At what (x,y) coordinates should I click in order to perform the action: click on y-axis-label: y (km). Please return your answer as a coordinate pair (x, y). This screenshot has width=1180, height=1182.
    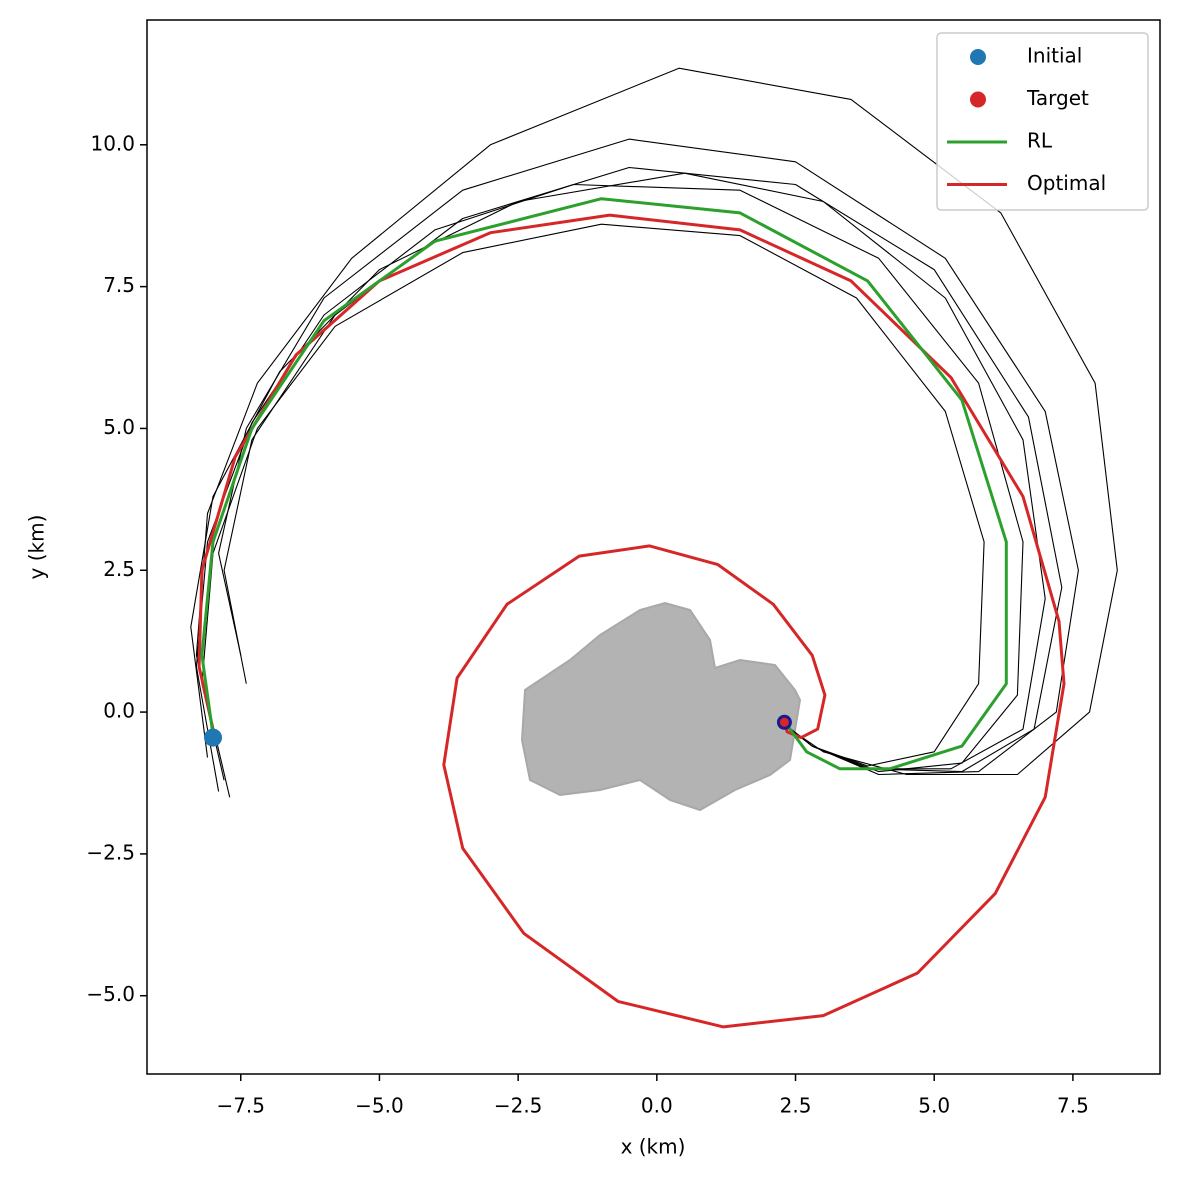
    Looking at the image, I should click on (37, 547).